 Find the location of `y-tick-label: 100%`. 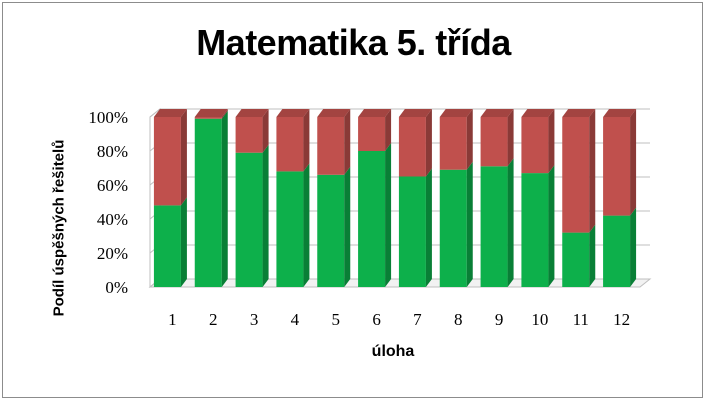

y-tick-label: 100% is located at coordinates (108, 117).